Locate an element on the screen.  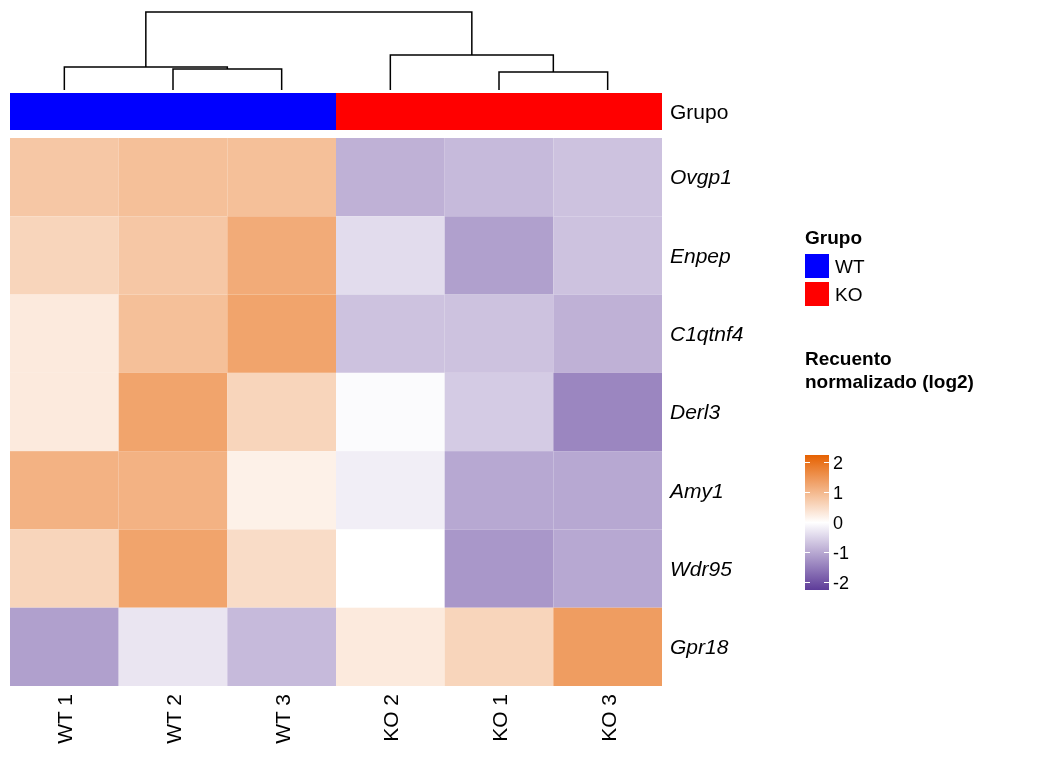
y-tick-label: C1qtnf4 is located at coordinates (707, 334).